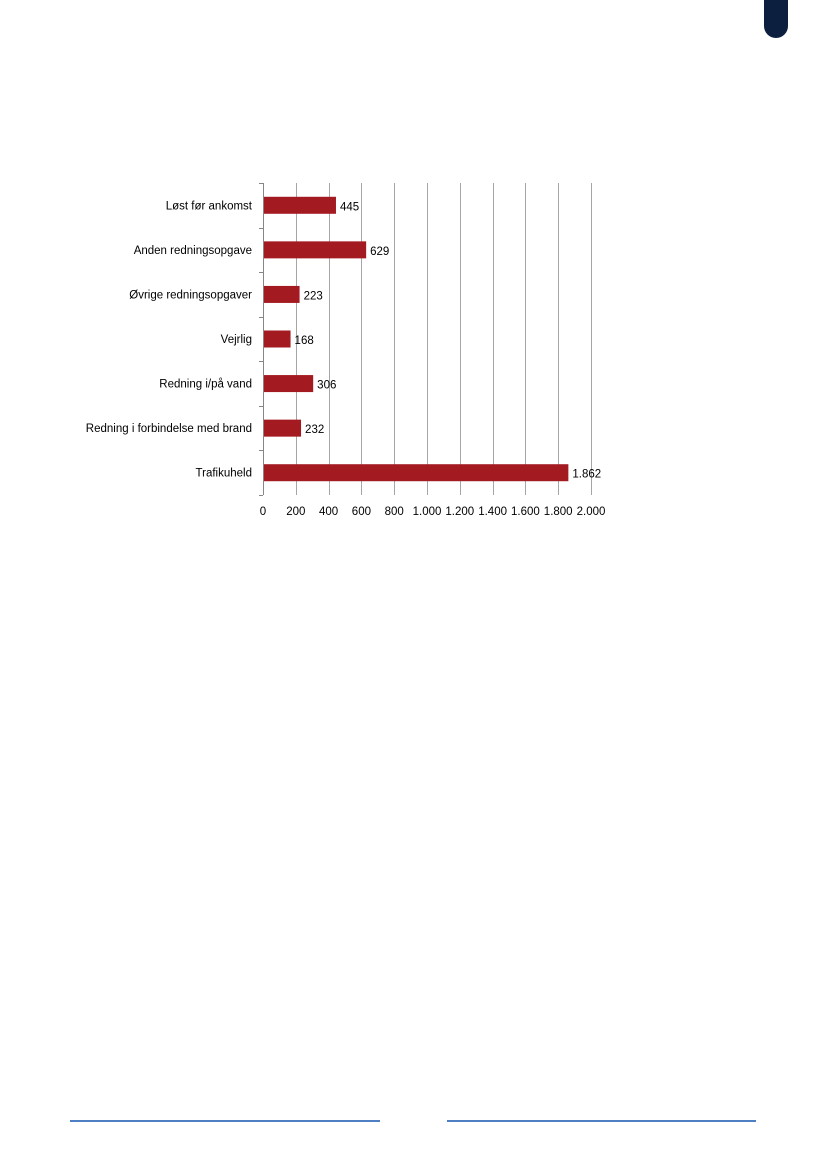  What do you see at coordinates (416, 339) in the screenshot?
I see `chart-bars` at bounding box center [416, 339].